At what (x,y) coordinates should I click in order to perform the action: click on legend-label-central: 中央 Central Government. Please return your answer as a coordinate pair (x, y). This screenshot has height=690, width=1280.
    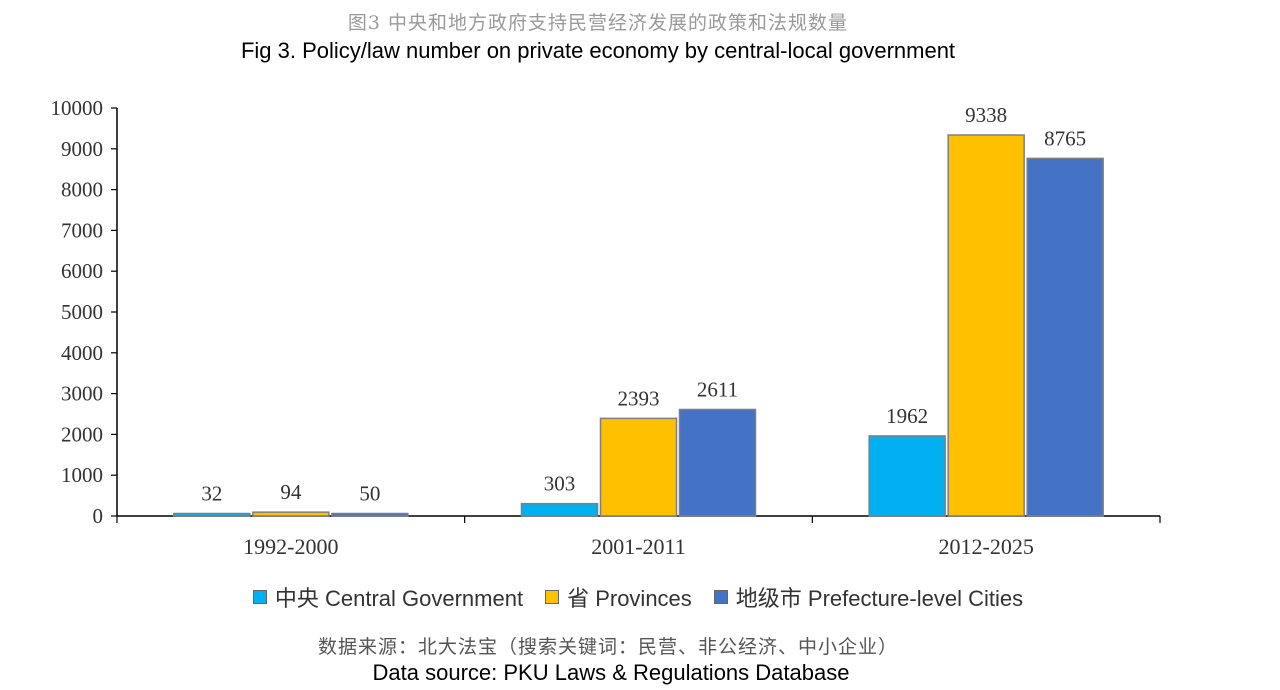
    Looking at the image, I should click on (399, 598).